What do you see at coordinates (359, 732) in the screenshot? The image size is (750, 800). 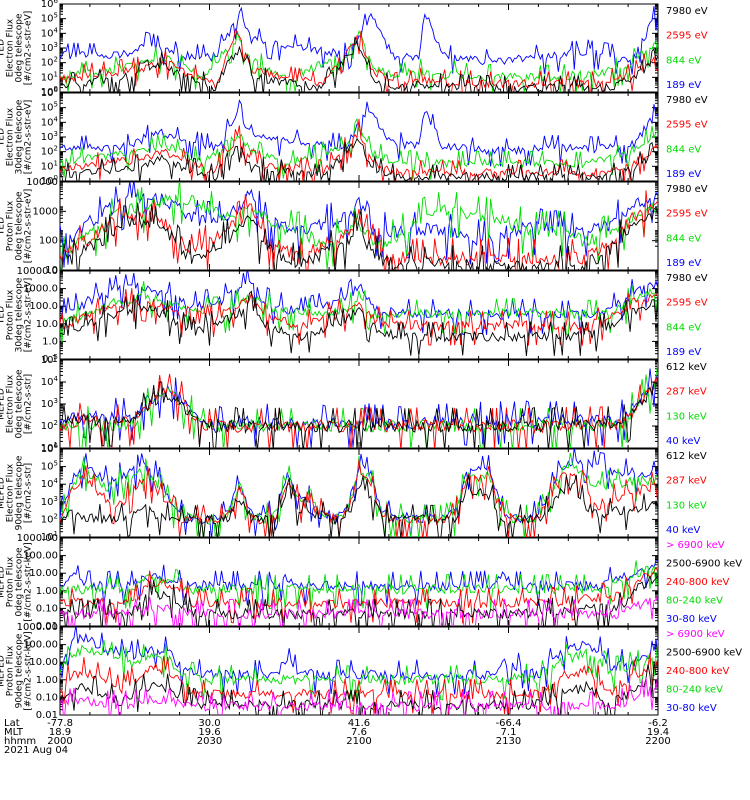 I see `time-axis-tick-label: 7.6` at bounding box center [359, 732].